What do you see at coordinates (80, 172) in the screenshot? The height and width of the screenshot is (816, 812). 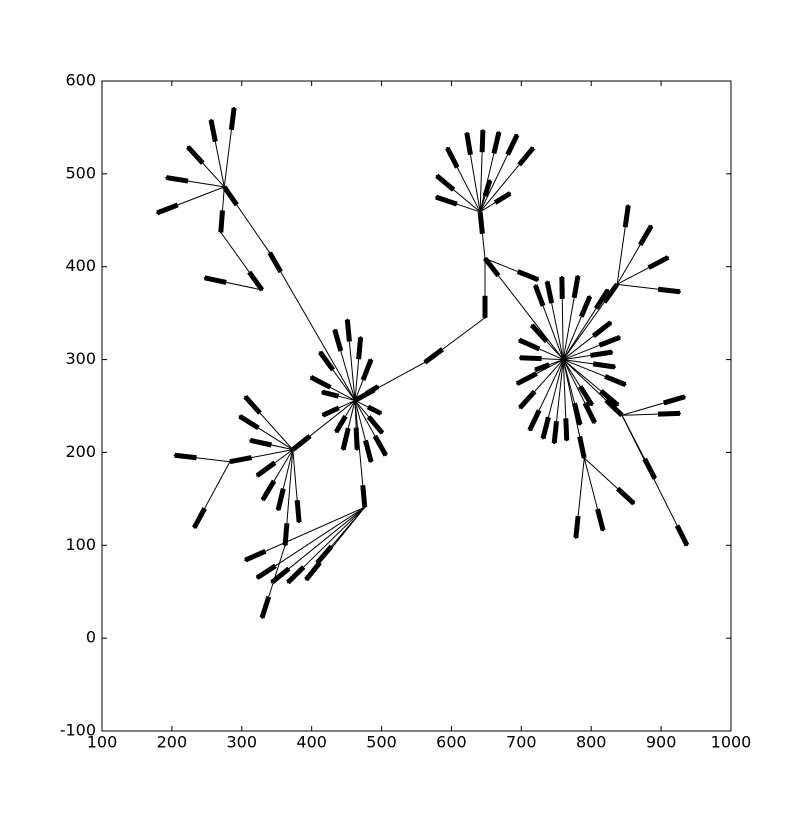 I see `y-tick-label: 500` at bounding box center [80, 172].